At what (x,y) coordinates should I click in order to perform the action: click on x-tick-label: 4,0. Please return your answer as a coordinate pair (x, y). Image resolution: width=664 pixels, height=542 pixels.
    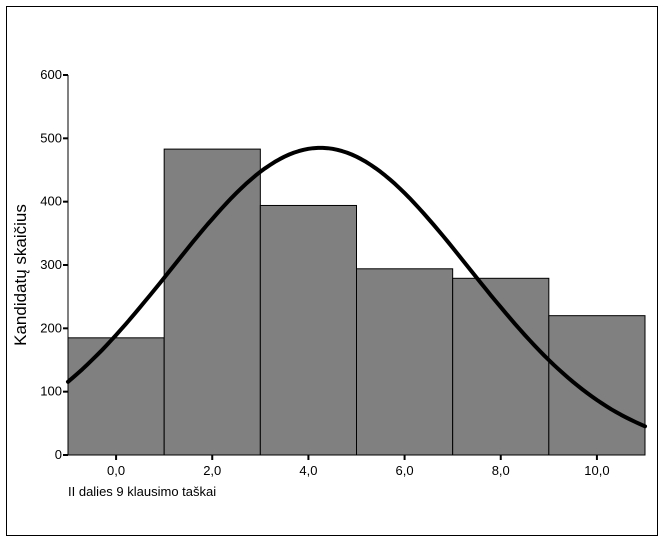
    Looking at the image, I should click on (308, 470).